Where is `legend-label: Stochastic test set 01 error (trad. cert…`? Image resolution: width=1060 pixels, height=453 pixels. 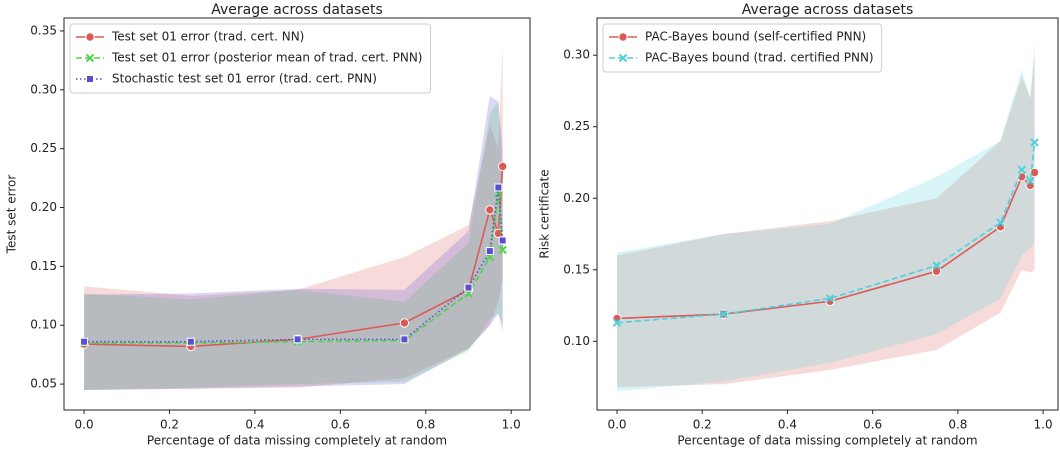
legend-label: Stochastic test set 01 error (trad. cert… is located at coordinates (244, 79).